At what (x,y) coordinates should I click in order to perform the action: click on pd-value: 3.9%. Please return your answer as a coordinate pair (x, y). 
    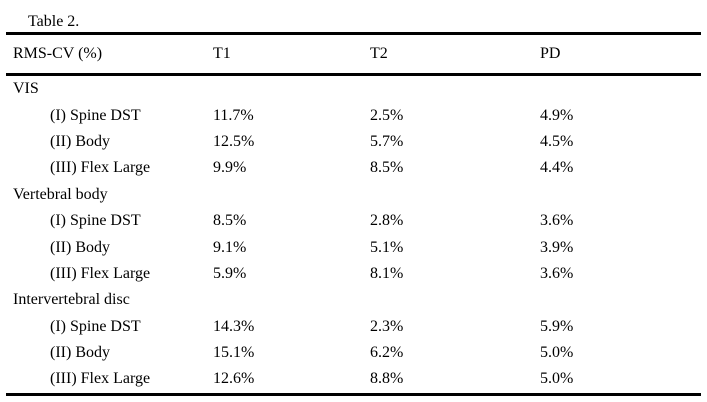
    Looking at the image, I should click on (557, 247).